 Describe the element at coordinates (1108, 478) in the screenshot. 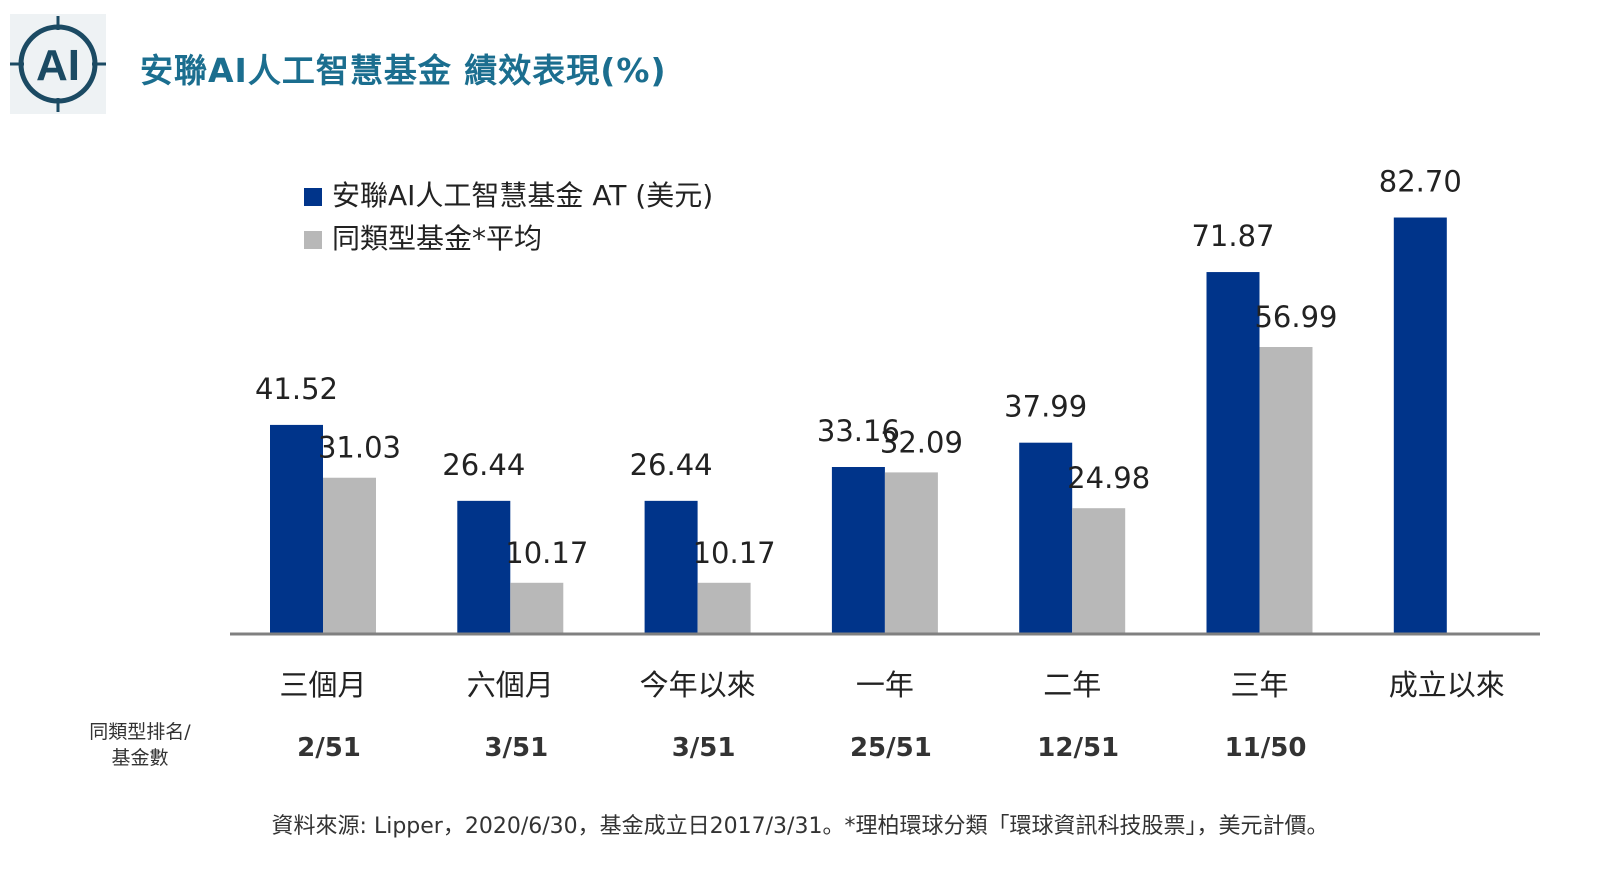

I see `peer-avg-value-label: 24.98` at that location.